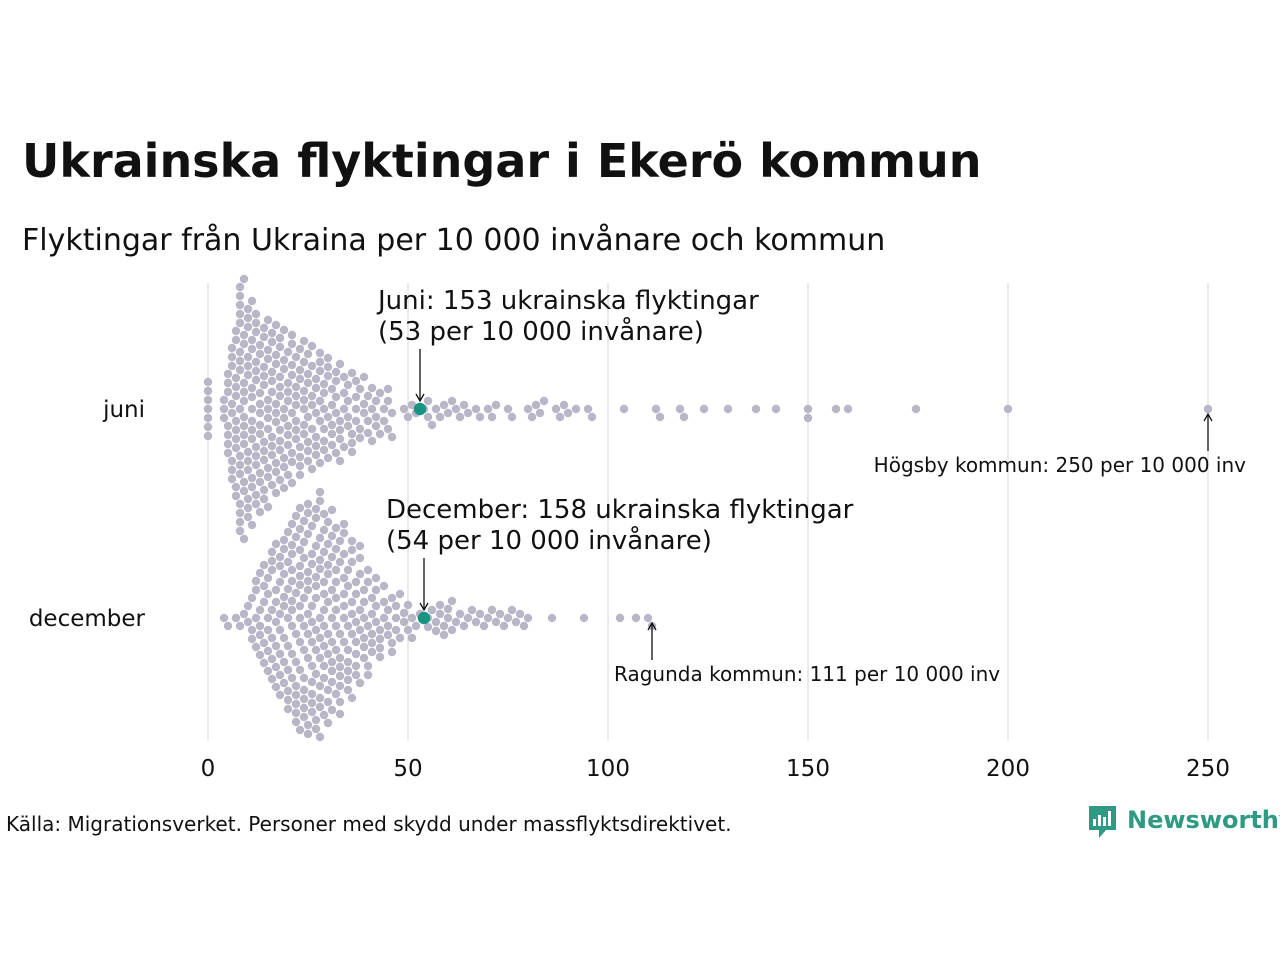  I want to click on x-tick-label: 200, so click(1008, 769).